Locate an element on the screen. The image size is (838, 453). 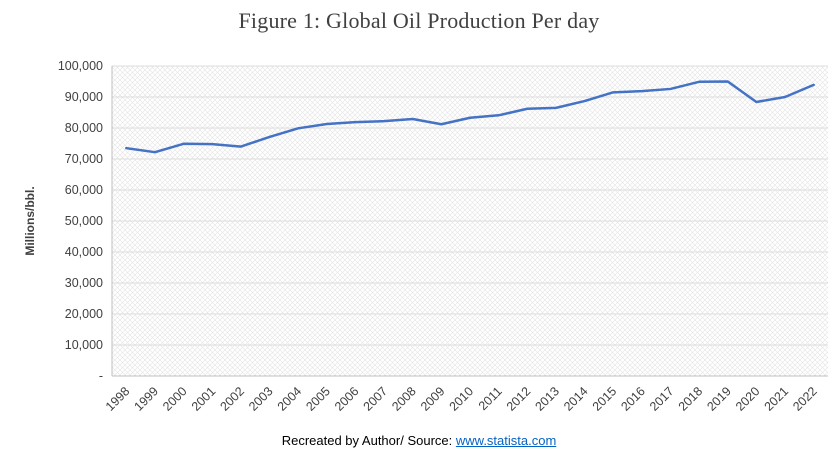
svg-text: 30,000 is located at coordinates (84, 283).